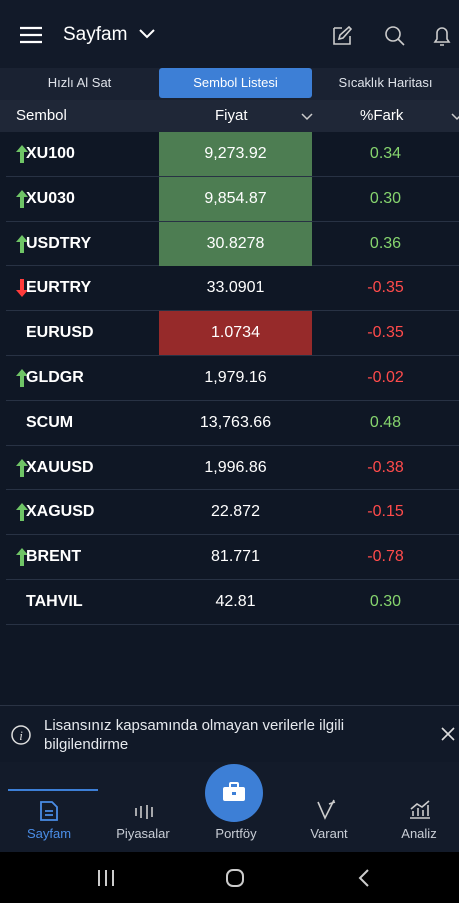 The height and width of the screenshot is (903, 459). Describe the element at coordinates (385, 467) in the screenshot. I see `change: -0.38` at that location.